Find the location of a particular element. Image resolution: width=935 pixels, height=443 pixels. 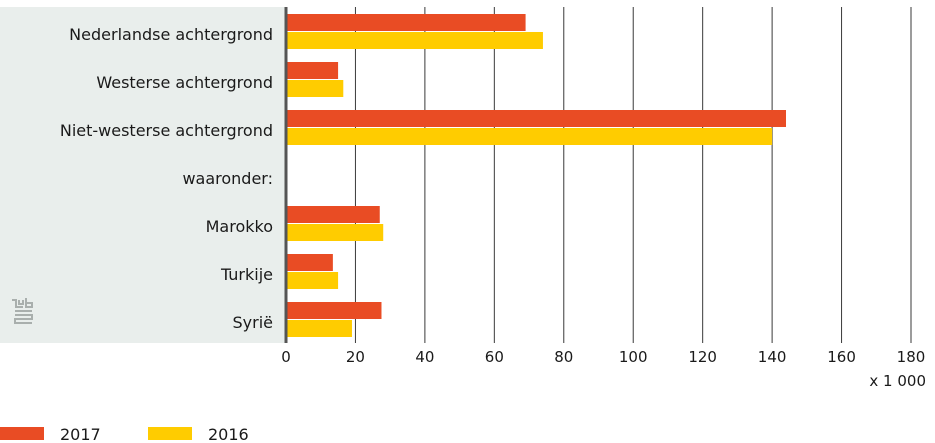

legend-label-2016: 2016 is located at coordinates (228, 434).